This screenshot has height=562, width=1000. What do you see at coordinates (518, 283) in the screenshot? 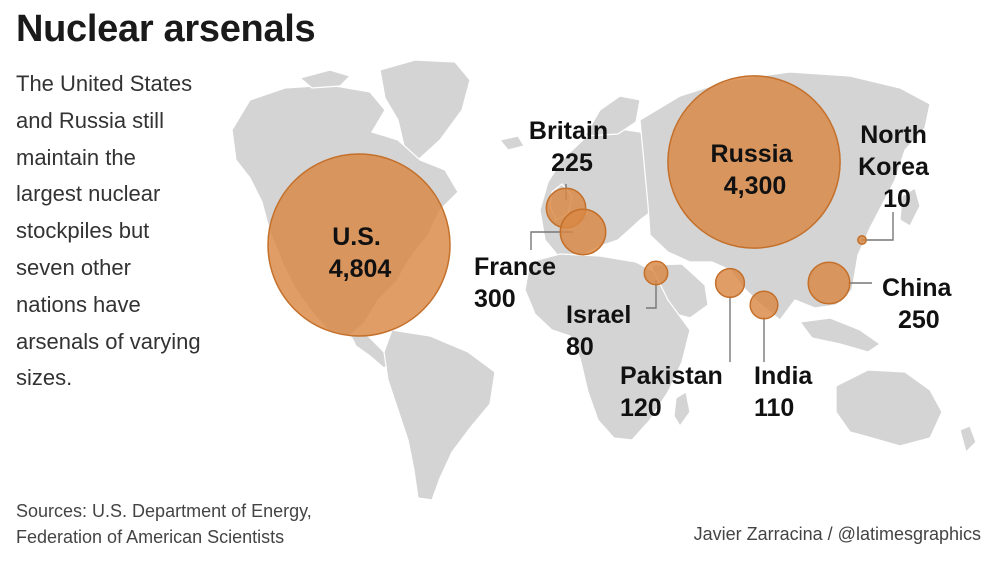
I see `label-france: France 300` at bounding box center [518, 283].